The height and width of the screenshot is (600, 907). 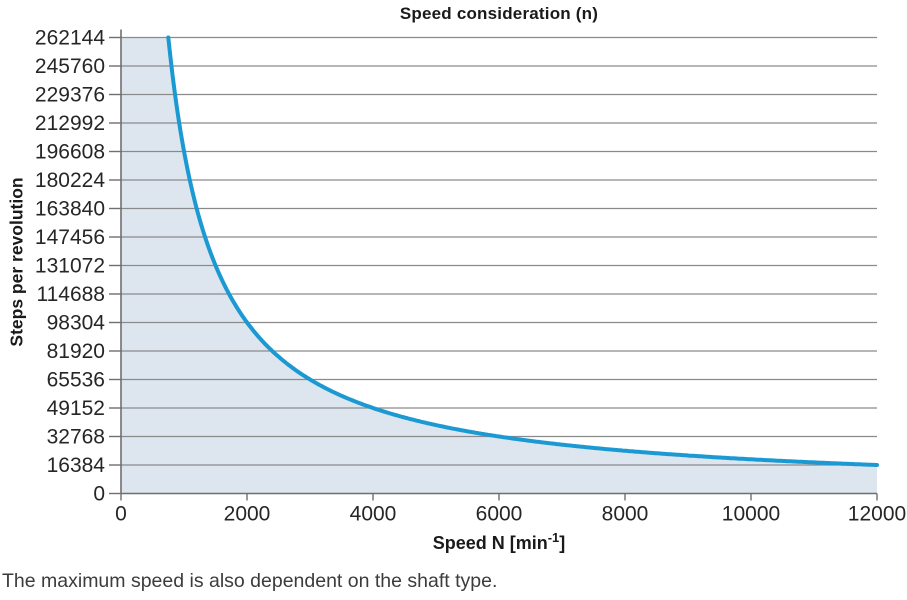 I want to click on x-axis-title-text: Speed N [min, so click(x=490, y=543).